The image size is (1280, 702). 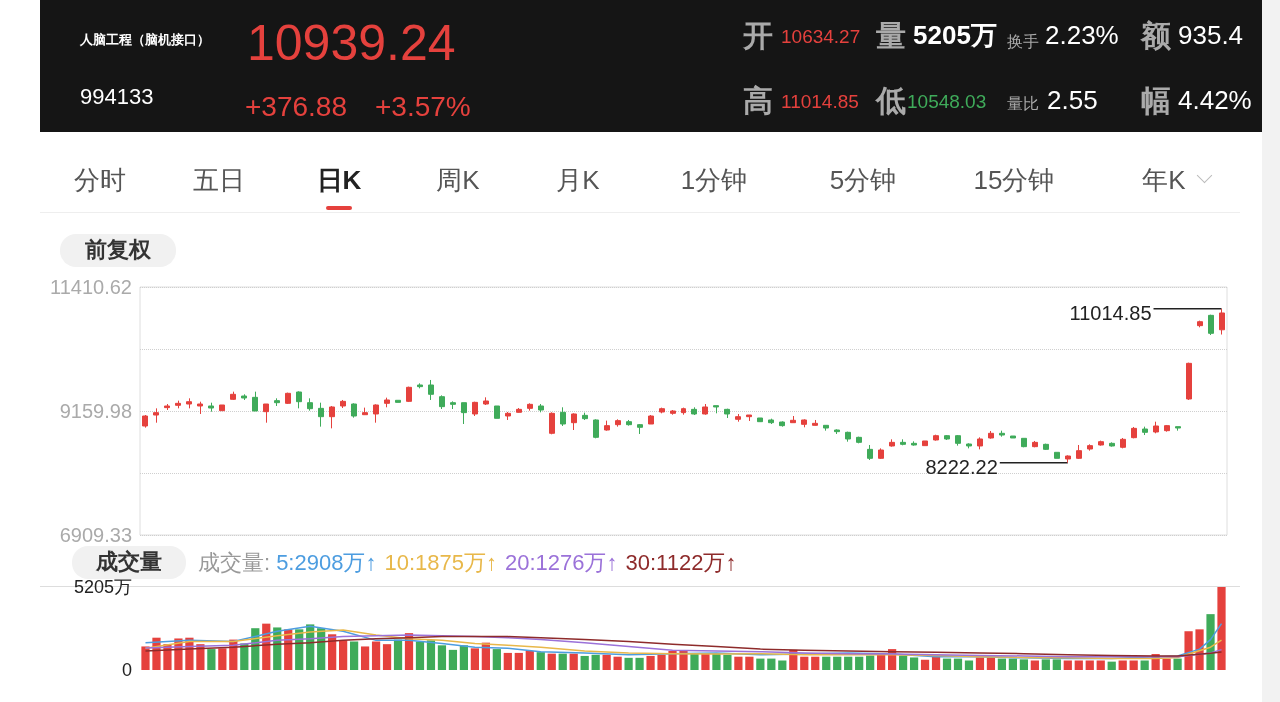 I want to click on text: 30:1122万↑, so click(x=681, y=562).